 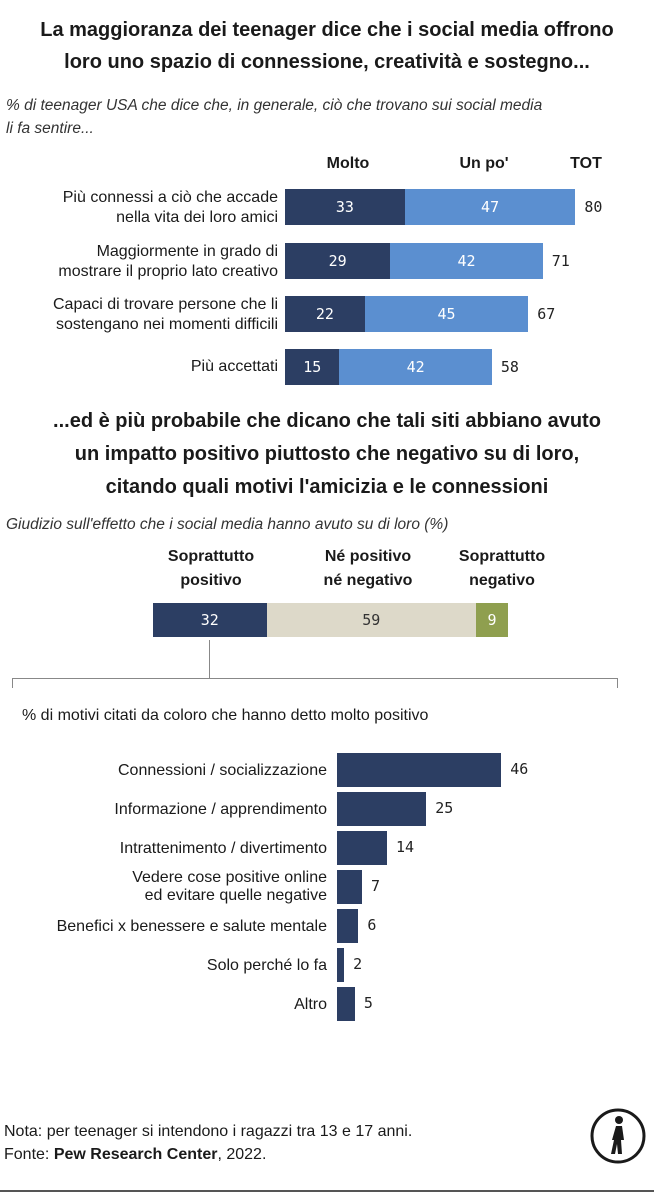 I want to click on connector-line, so click(x=209, y=659).